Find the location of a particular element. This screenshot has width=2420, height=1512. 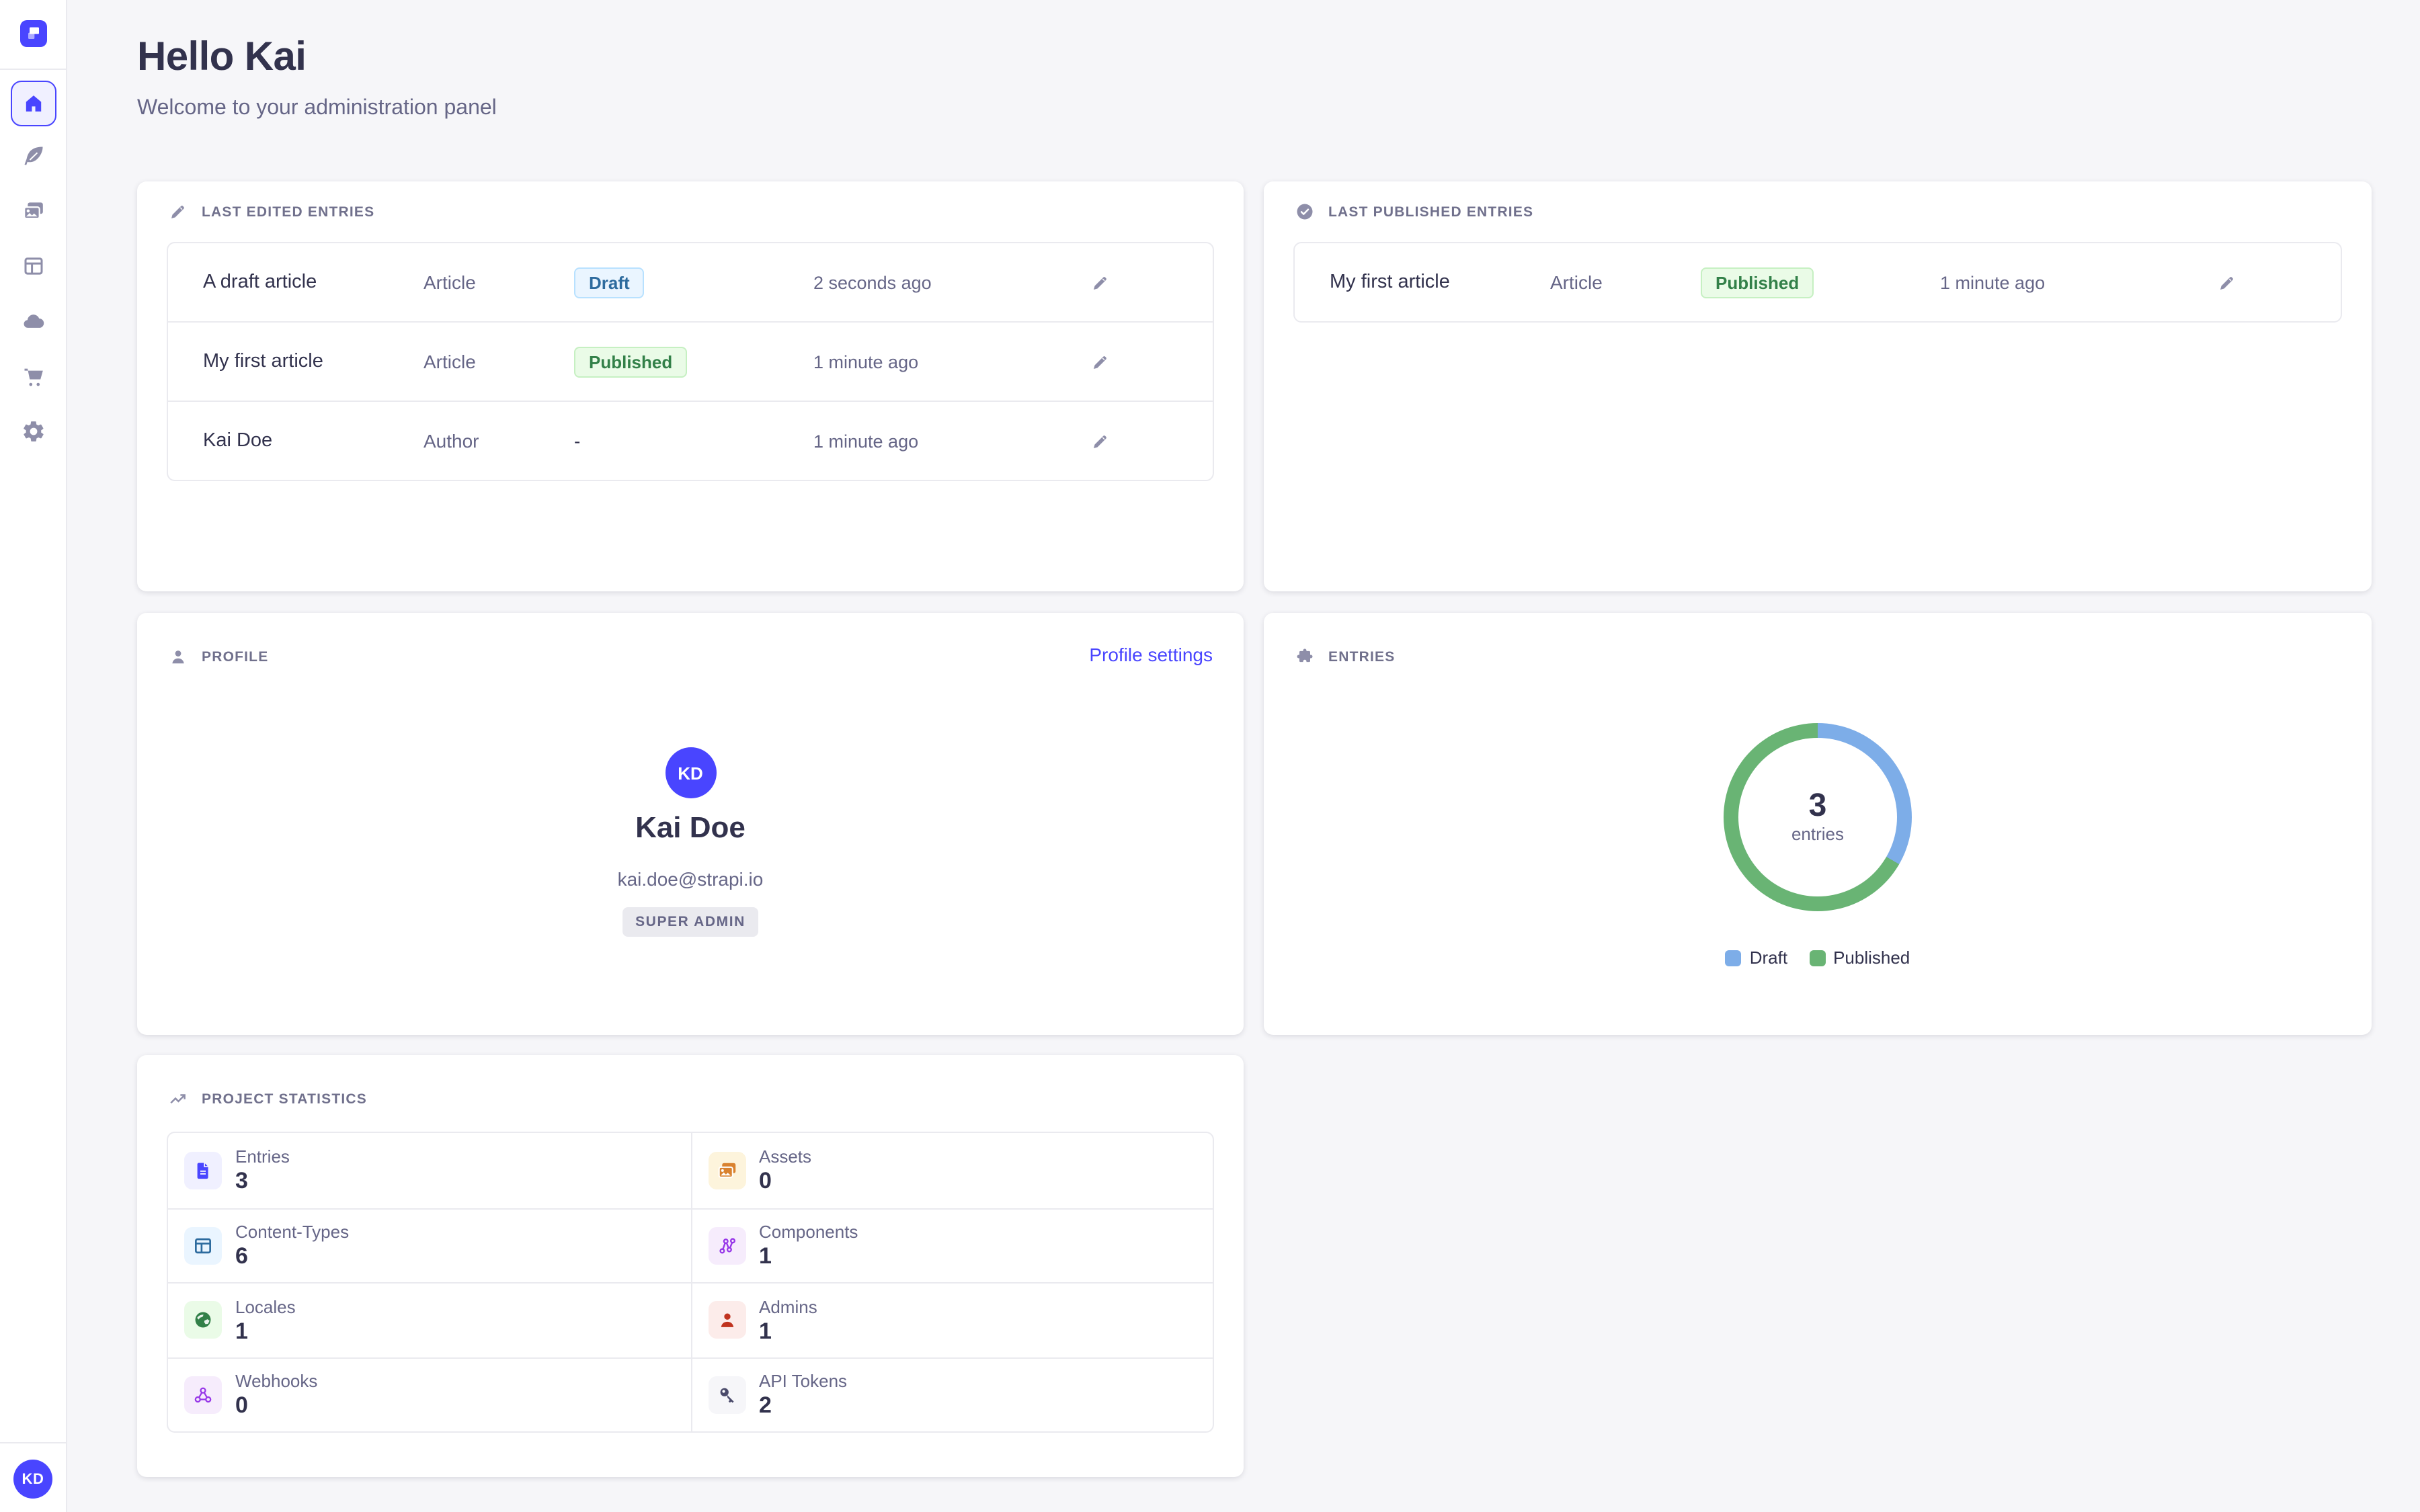

gear-icon is located at coordinates (33, 432).